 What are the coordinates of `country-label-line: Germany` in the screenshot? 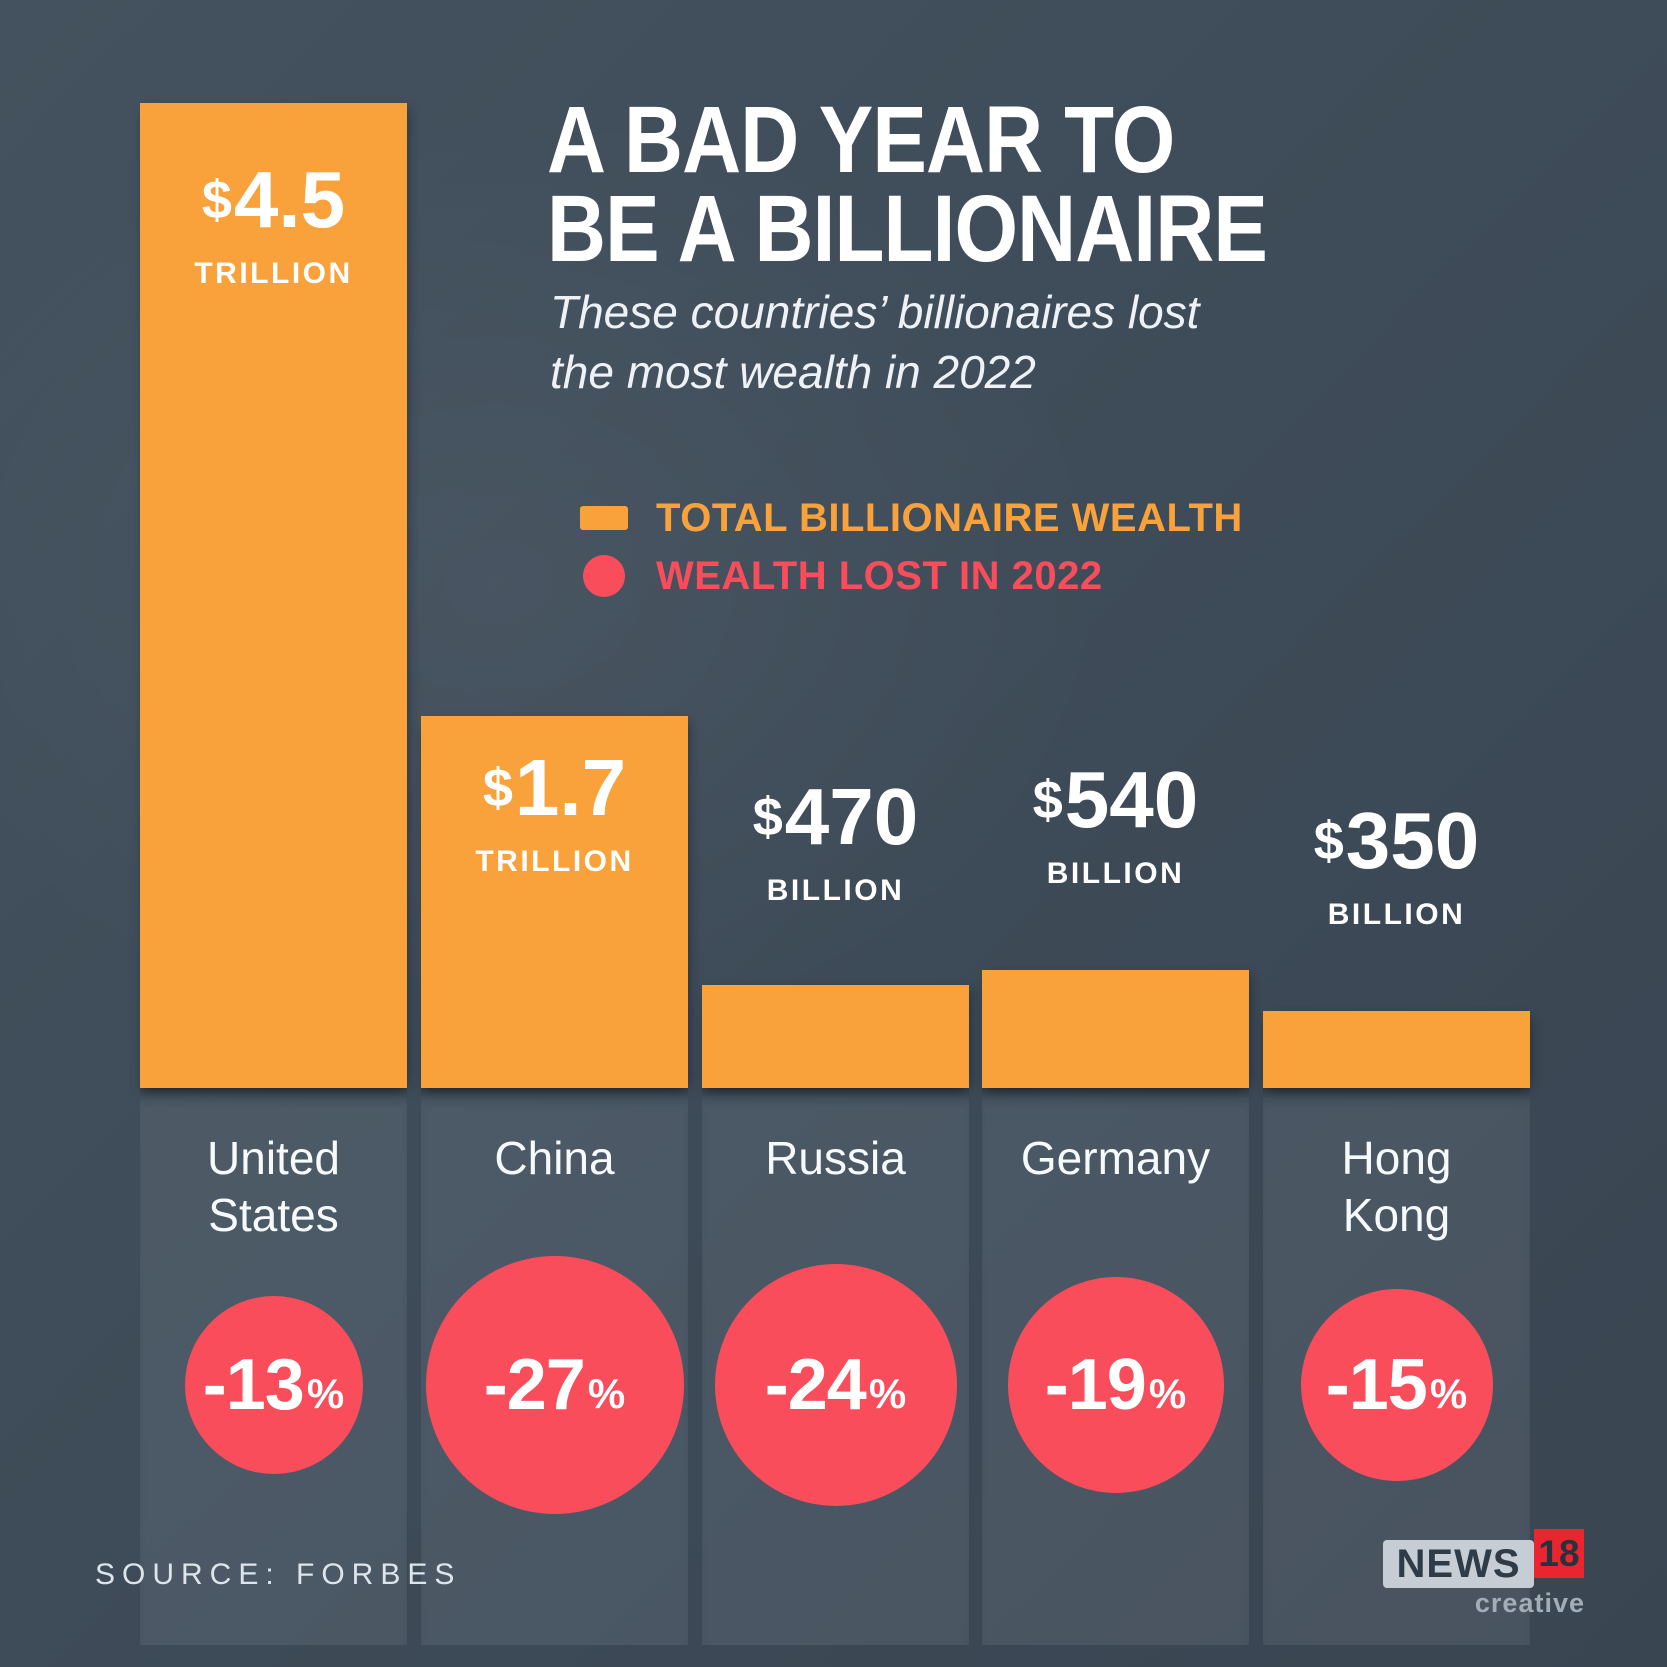 It's located at (1115, 1158).